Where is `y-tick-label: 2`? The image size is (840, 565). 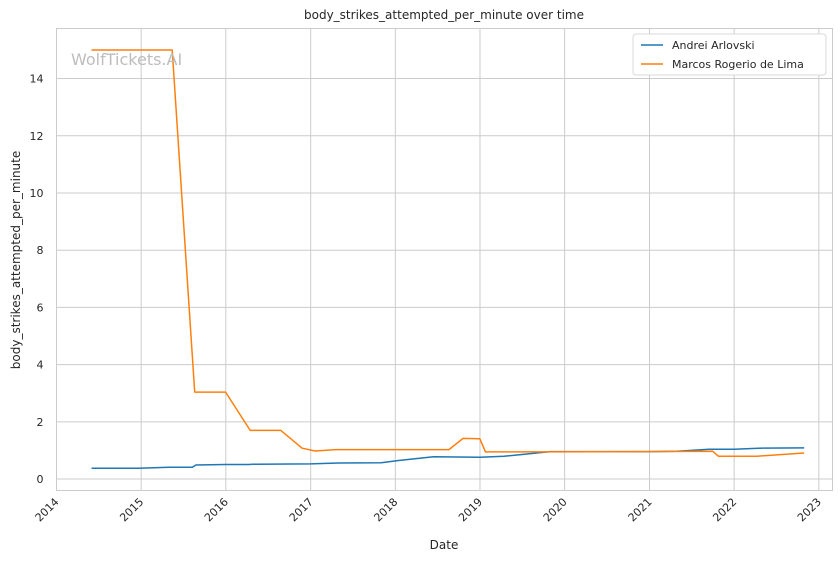
y-tick-label: 2 is located at coordinates (40, 422).